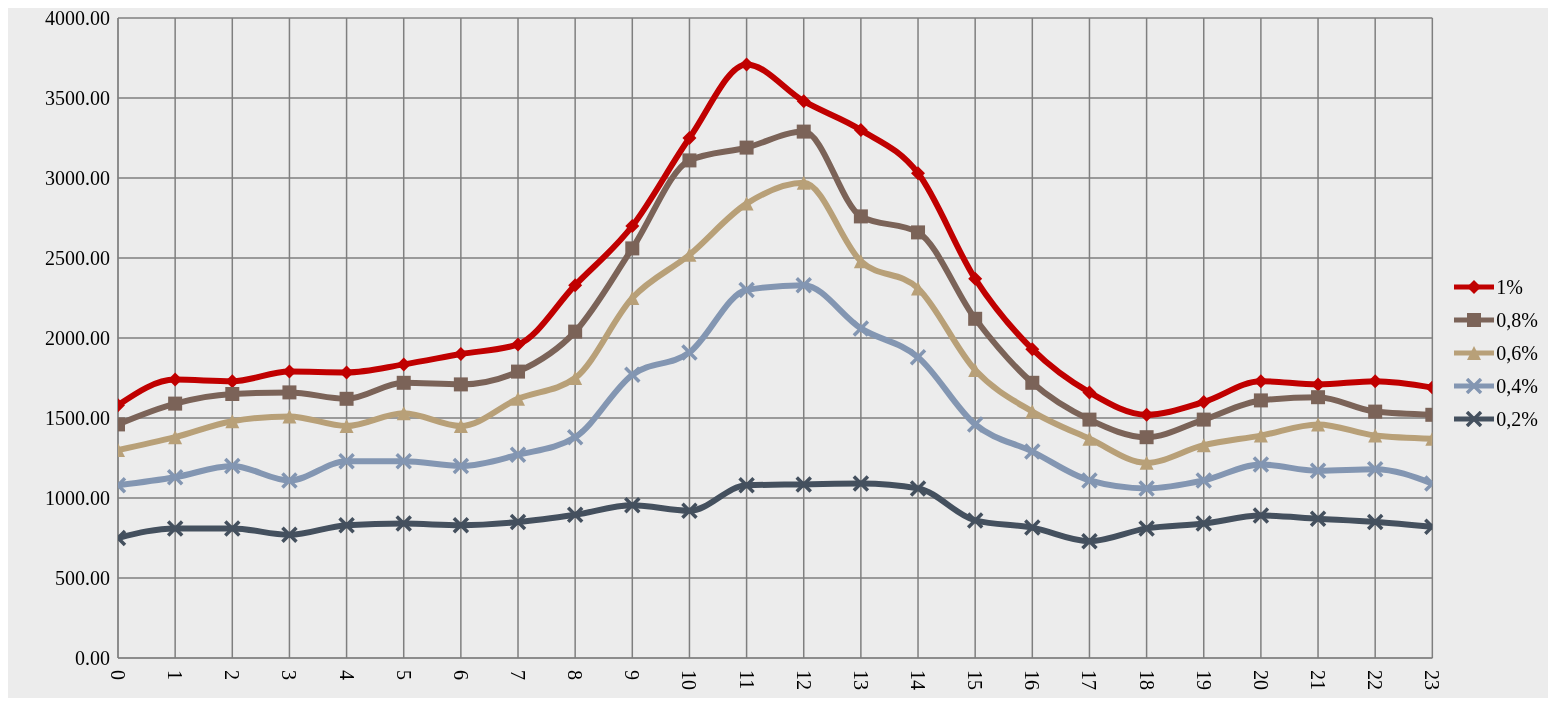 This screenshot has width=1558, height=706. I want to click on x-tick-label: 0, so click(118, 675).